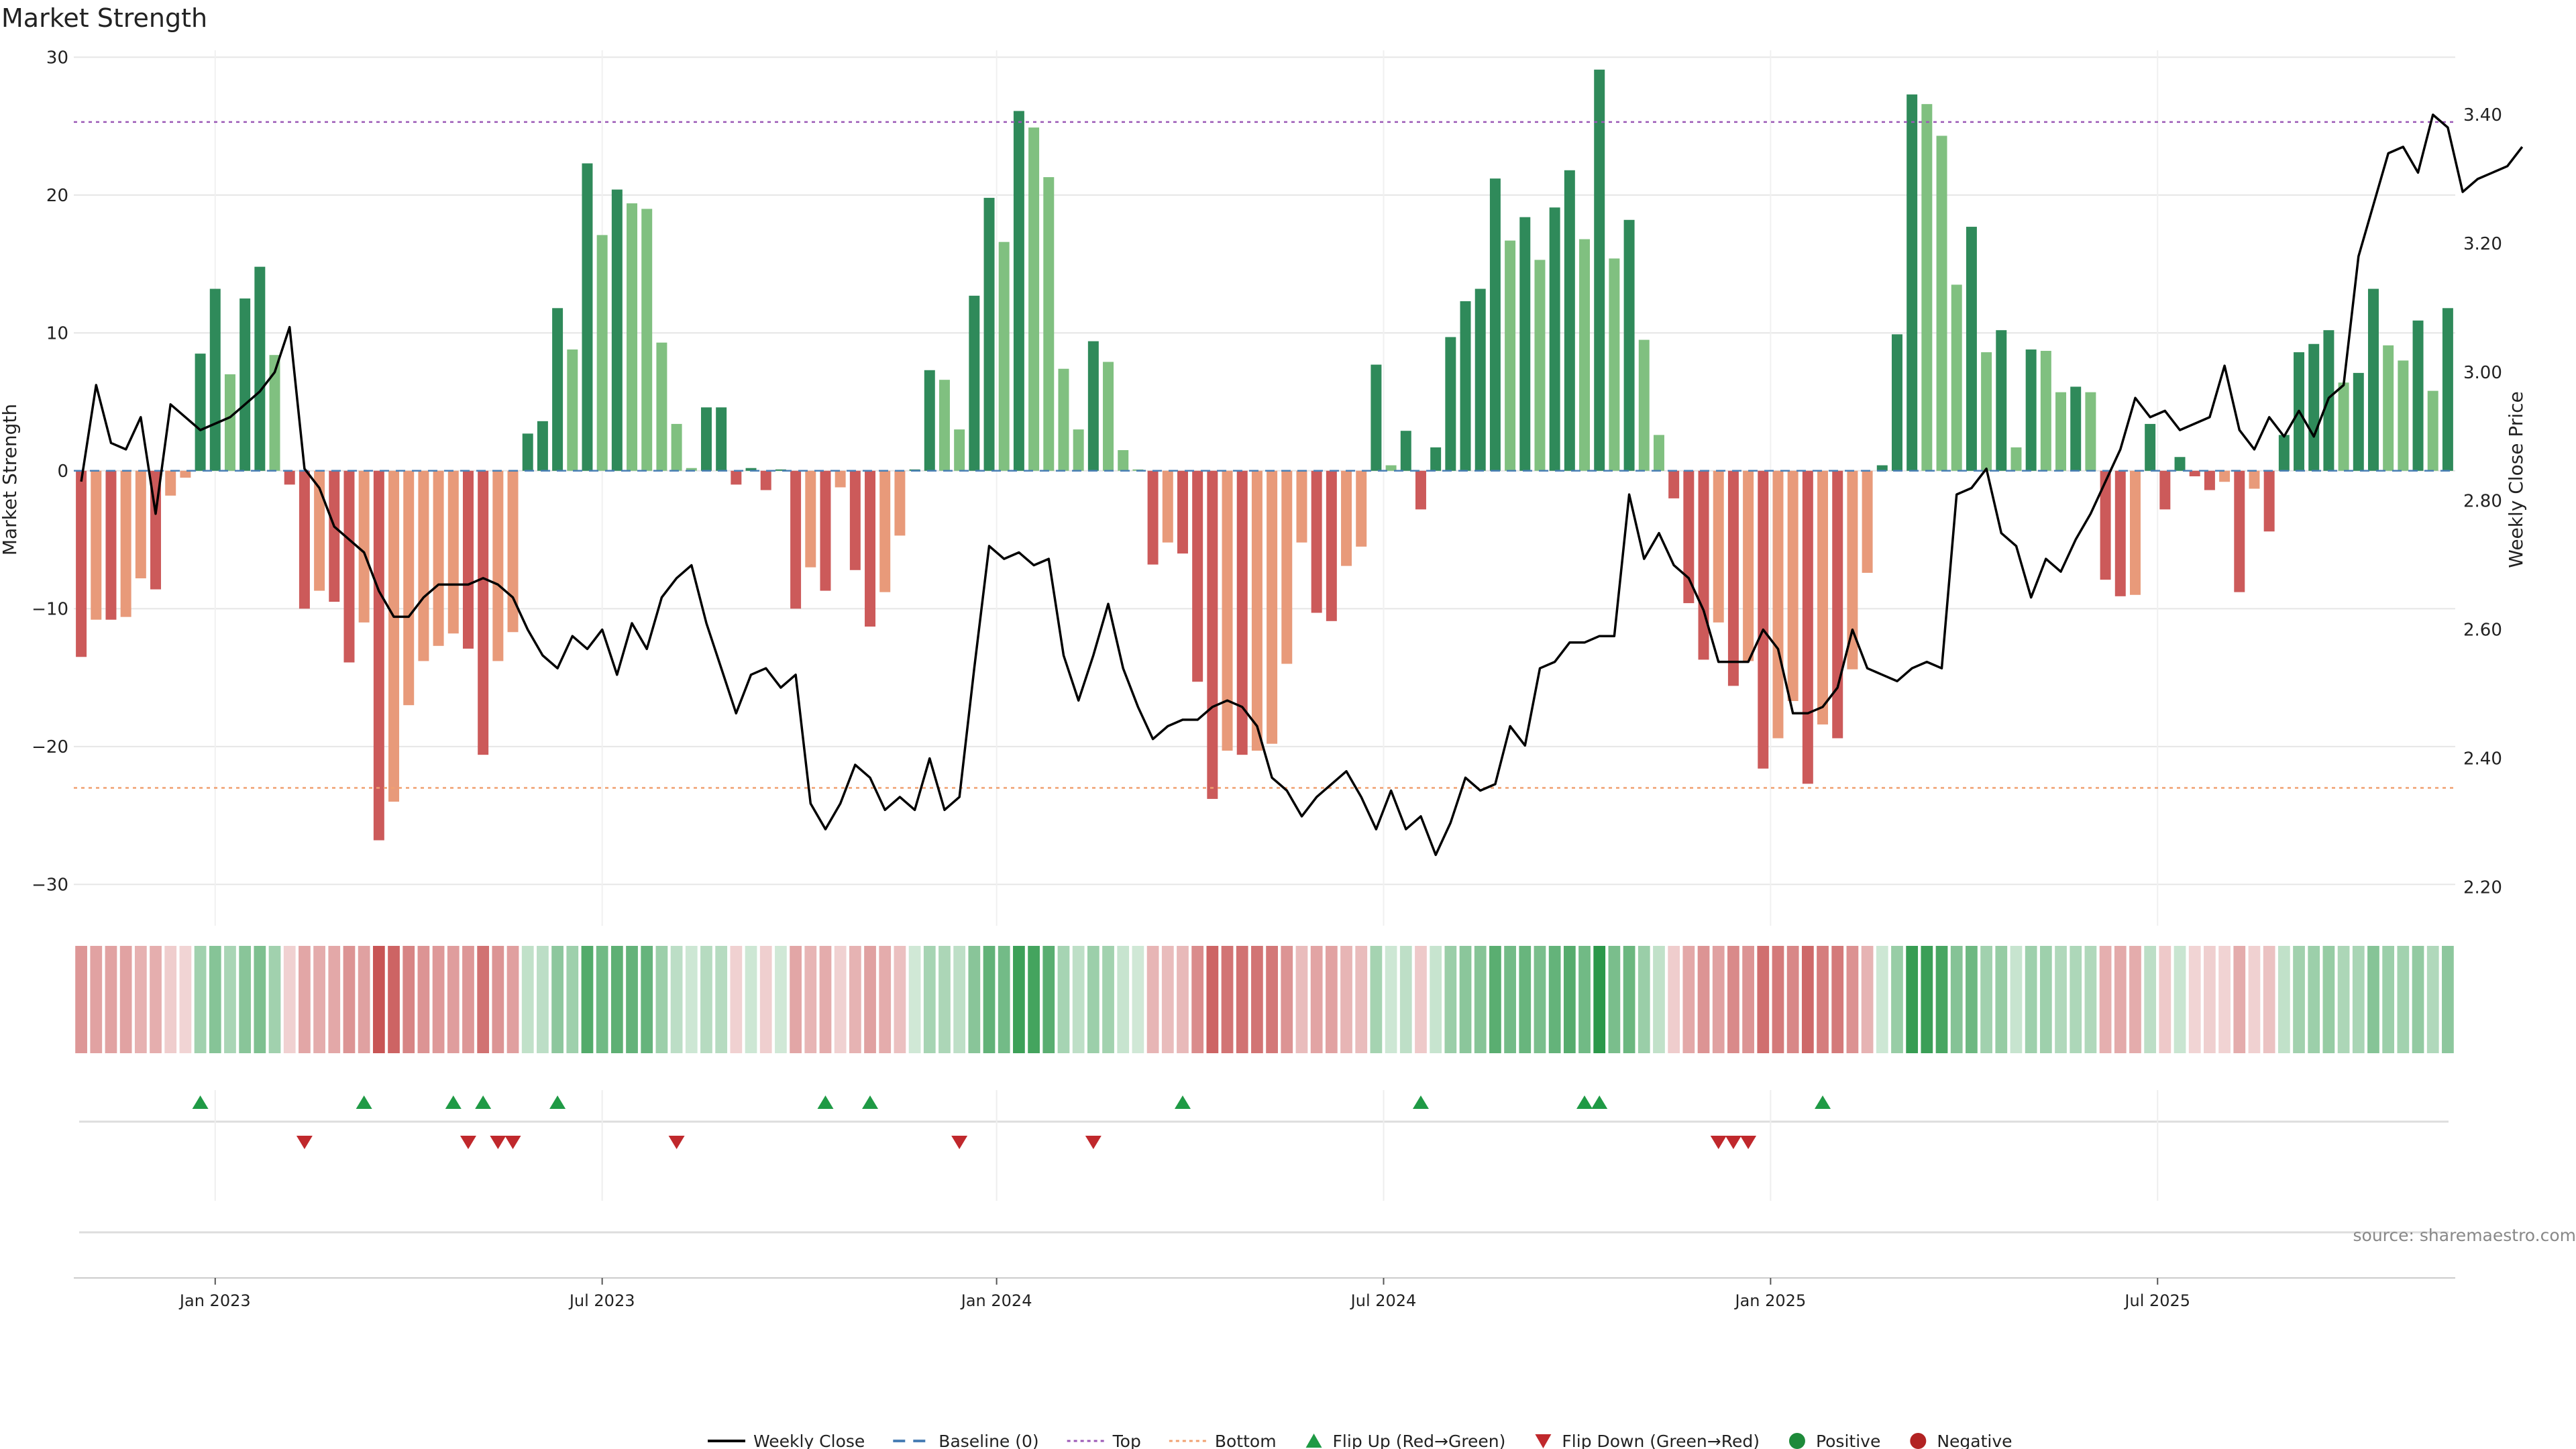 The image size is (2576, 1449). Describe the element at coordinates (2482, 887) in the screenshot. I see `y2-tick-label: 2.20` at that location.